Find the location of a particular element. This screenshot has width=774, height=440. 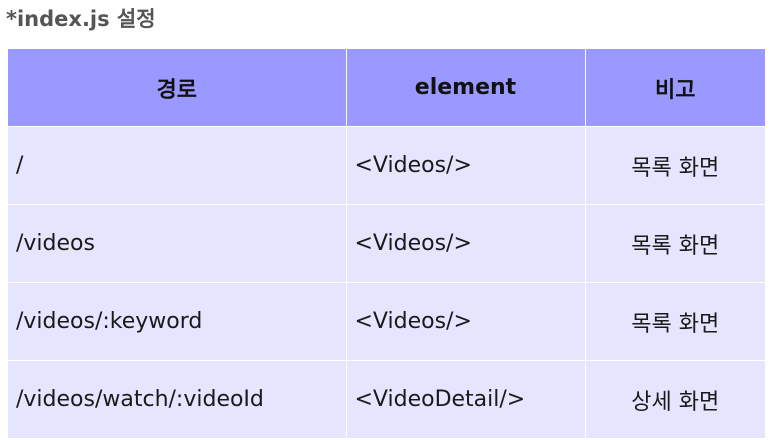

route-element-cell: <VideoDetail/> is located at coordinates (466, 399).